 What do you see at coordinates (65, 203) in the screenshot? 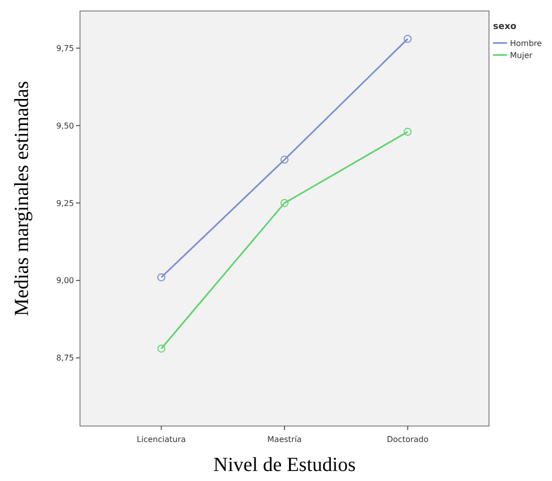
I see `y-tick-label: 9,25` at bounding box center [65, 203].